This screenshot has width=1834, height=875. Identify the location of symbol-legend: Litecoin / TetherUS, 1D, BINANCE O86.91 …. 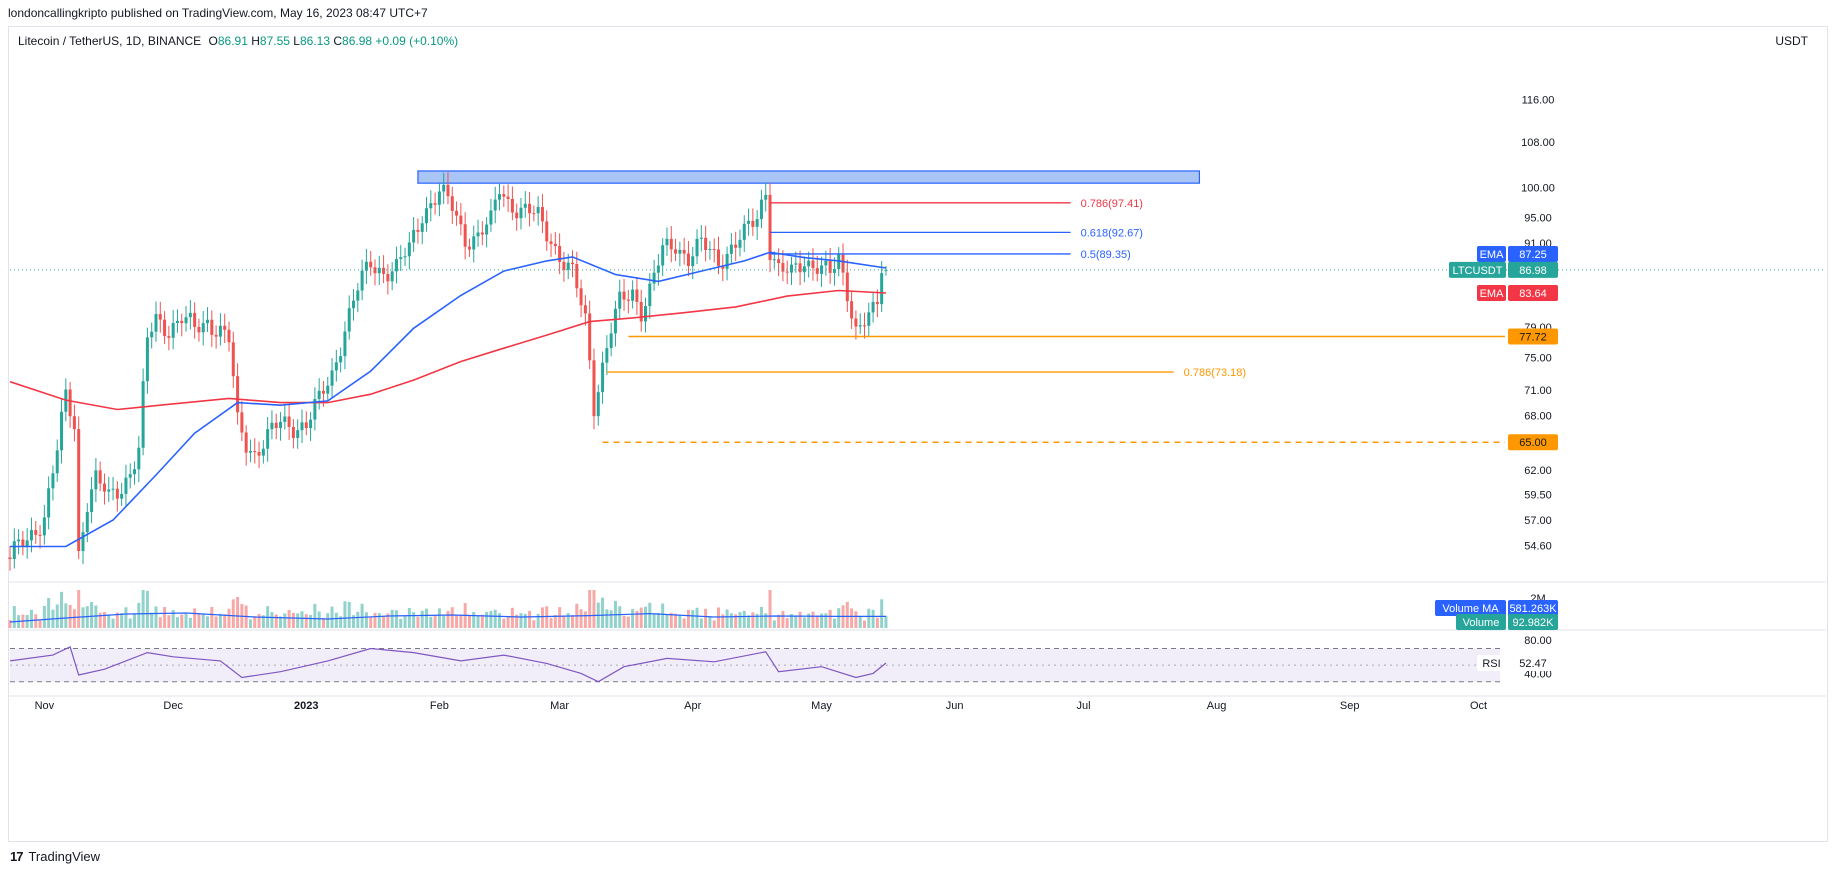
(238, 41).